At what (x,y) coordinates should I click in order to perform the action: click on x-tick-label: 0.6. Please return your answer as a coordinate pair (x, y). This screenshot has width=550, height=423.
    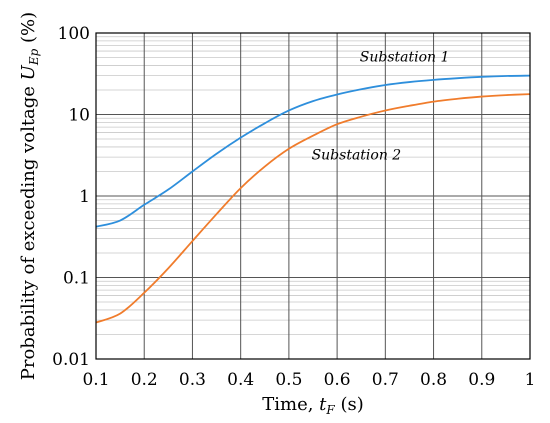
    Looking at the image, I should click on (337, 380).